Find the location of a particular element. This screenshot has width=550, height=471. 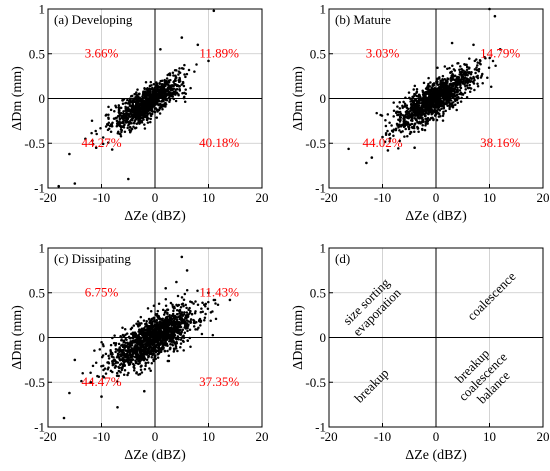

y-tick-label: -1 is located at coordinates (320, 188).